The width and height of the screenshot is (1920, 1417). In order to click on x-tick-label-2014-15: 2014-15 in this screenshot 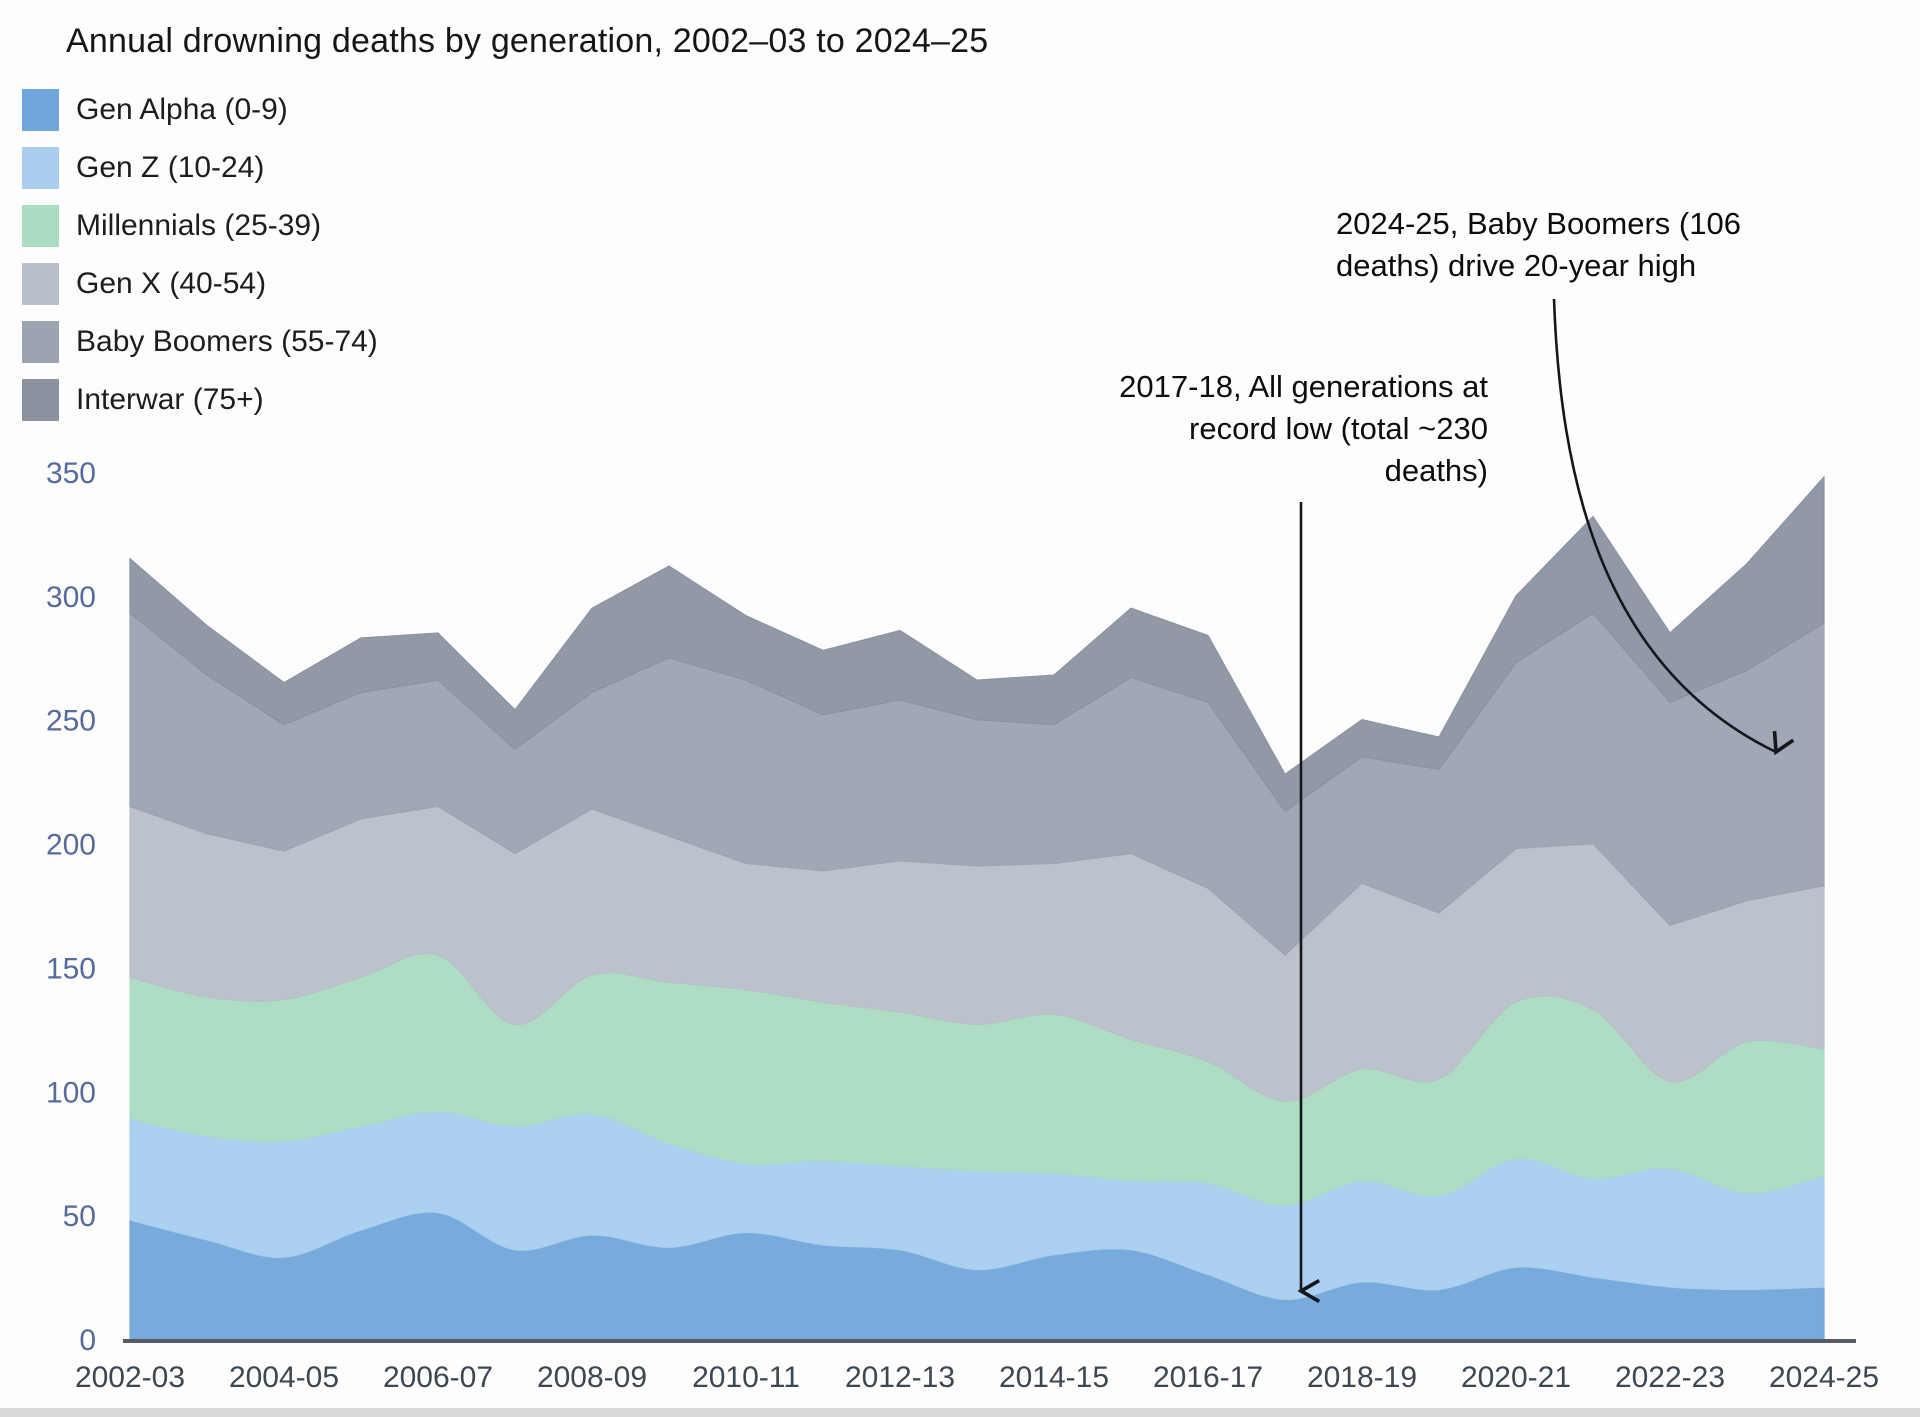, I will do `click(1054, 1377)`.